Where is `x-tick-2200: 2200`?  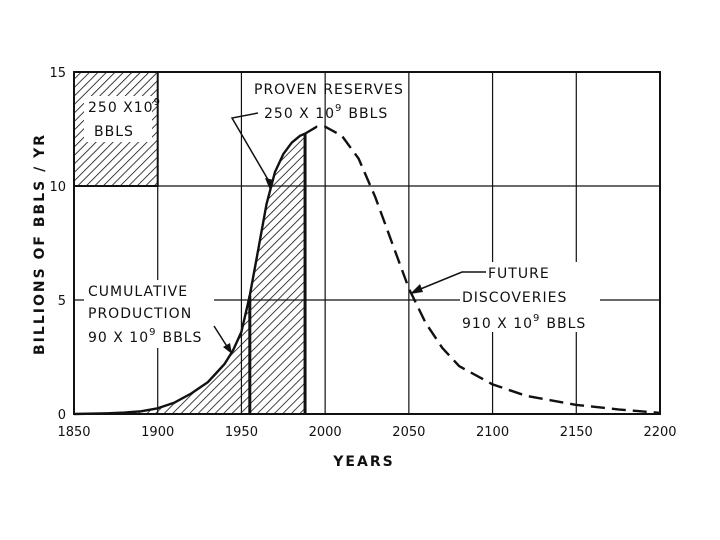 x-tick-2200: 2200 is located at coordinates (659, 432).